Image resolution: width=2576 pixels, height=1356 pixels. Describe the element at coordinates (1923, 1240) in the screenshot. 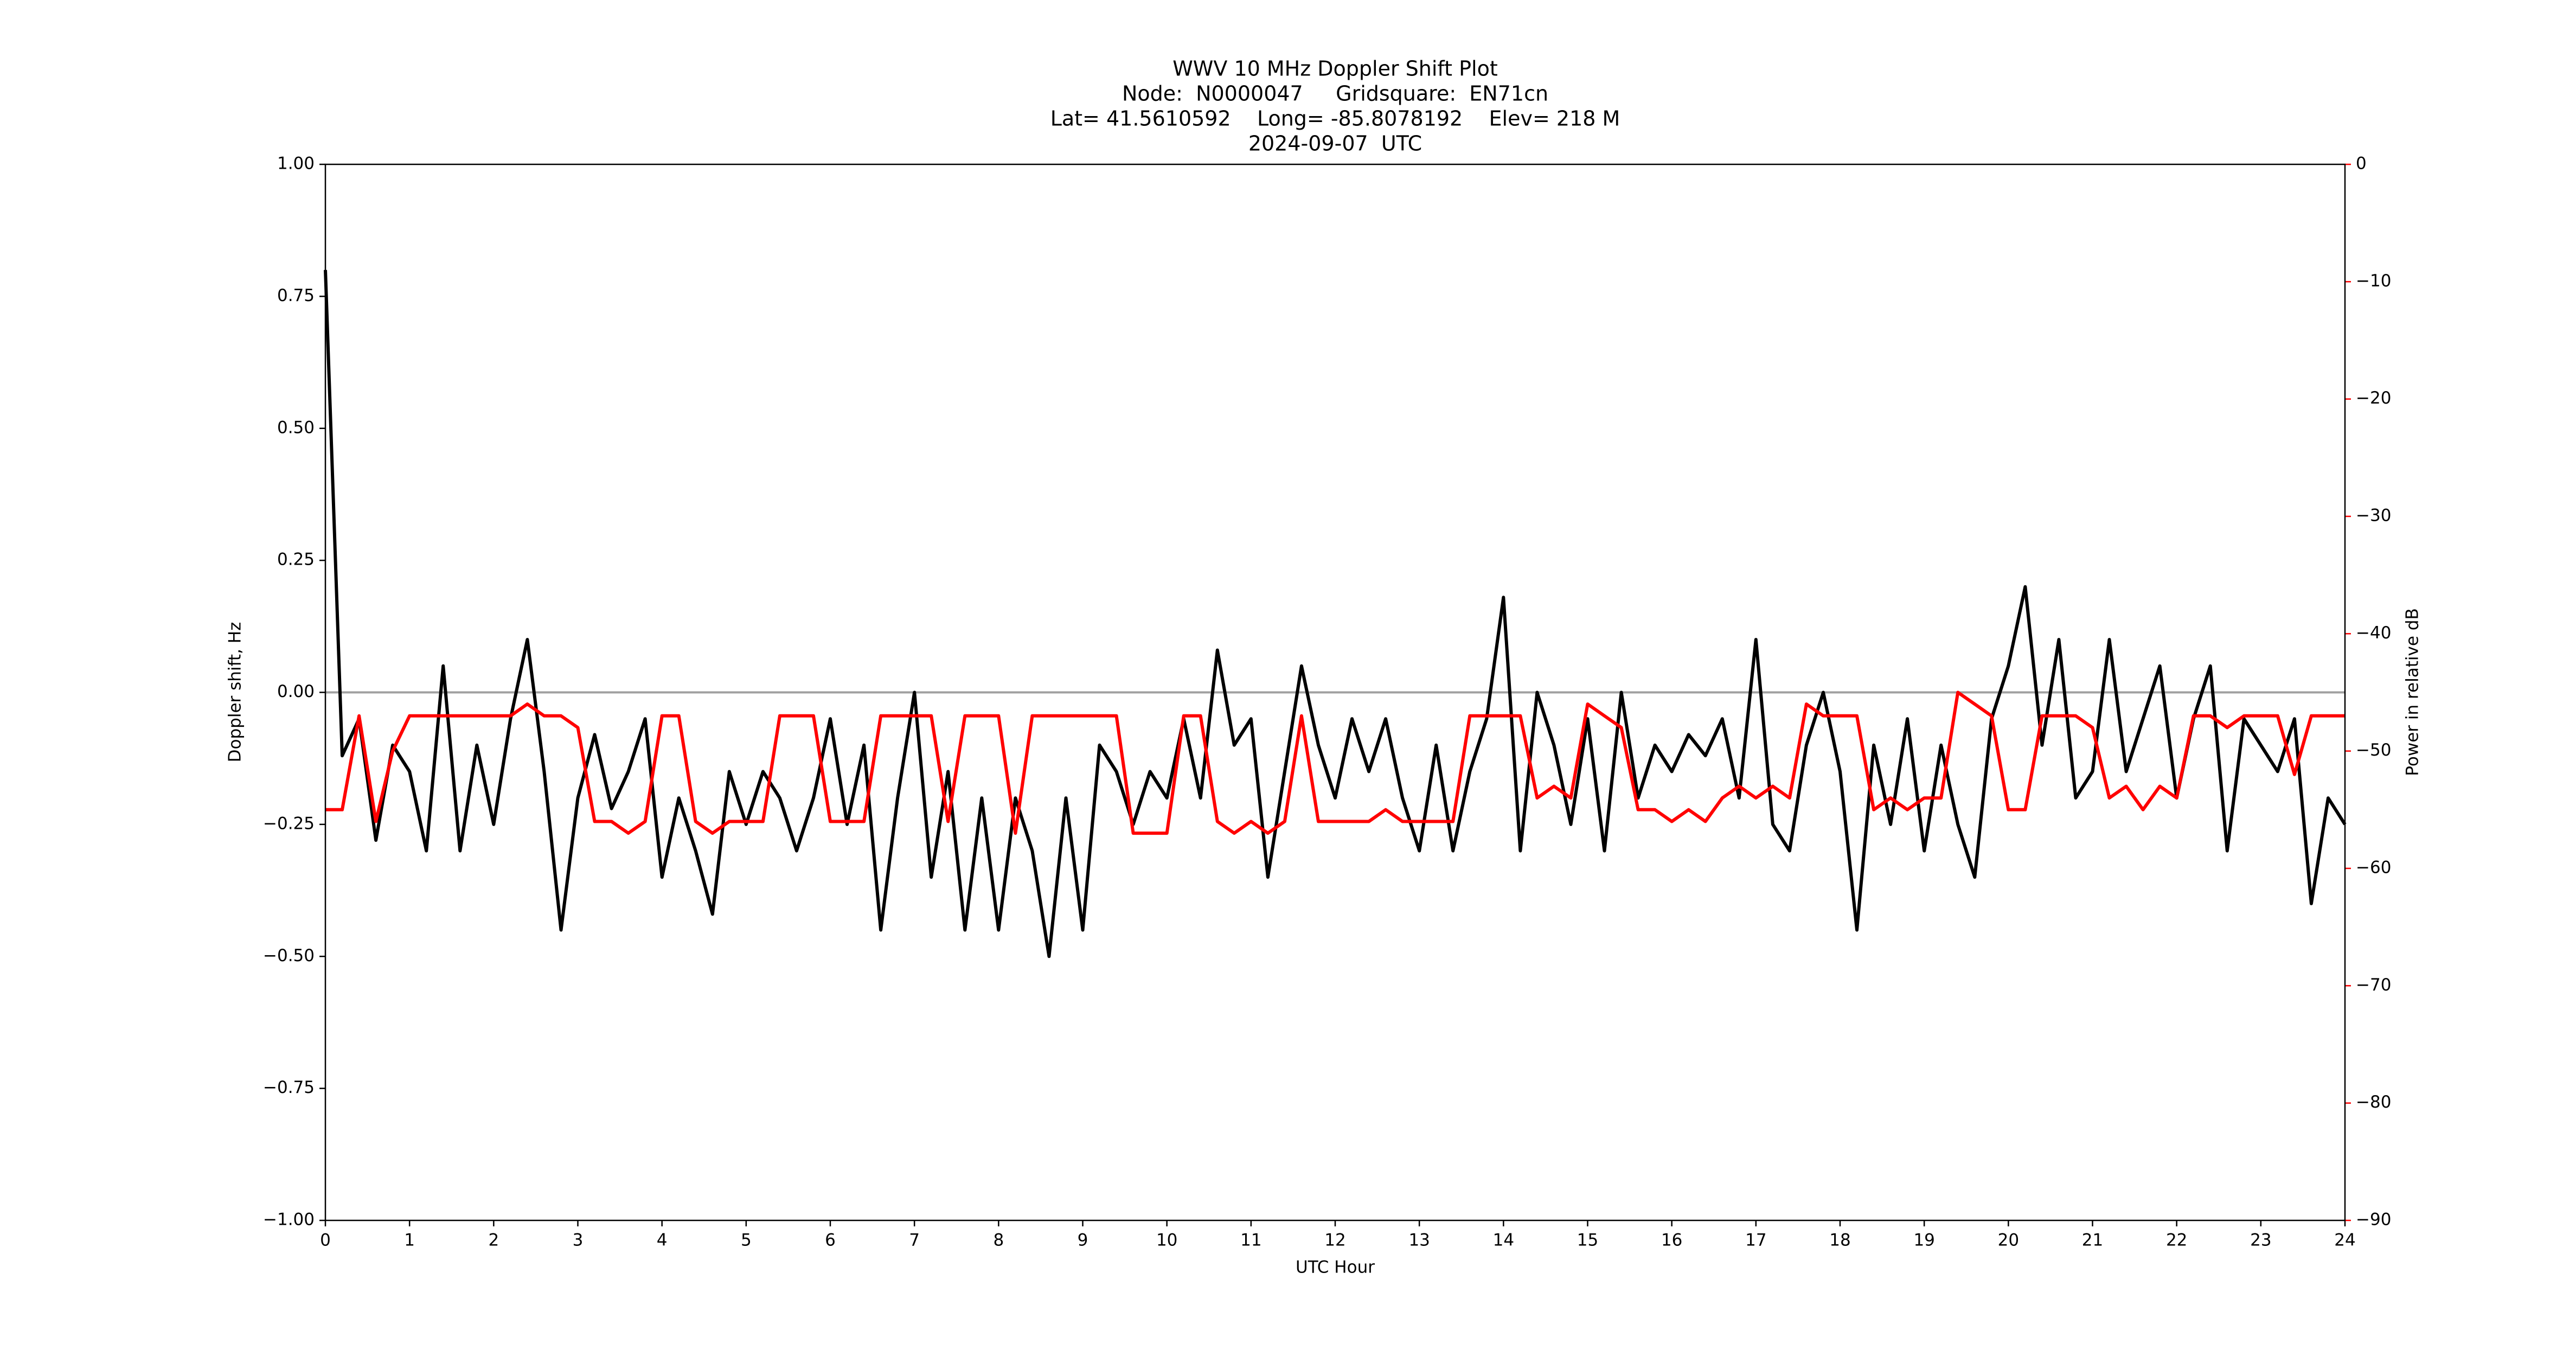

I see `x-tick-label: 19` at that location.